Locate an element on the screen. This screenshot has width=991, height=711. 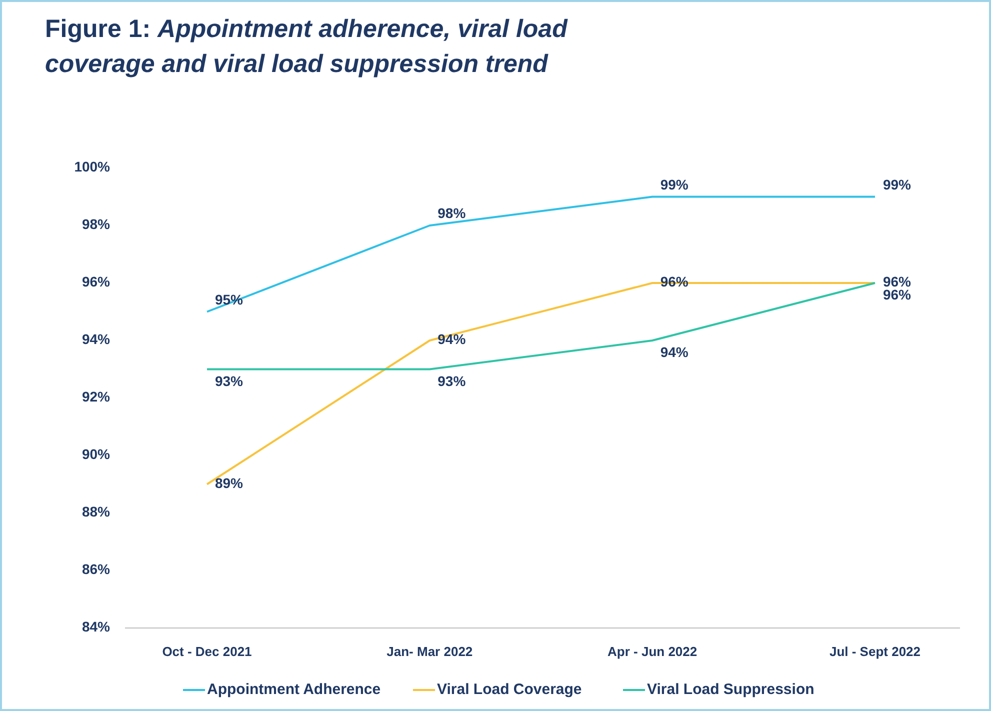
y-tick-label: 92% is located at coordinates (96, 396).